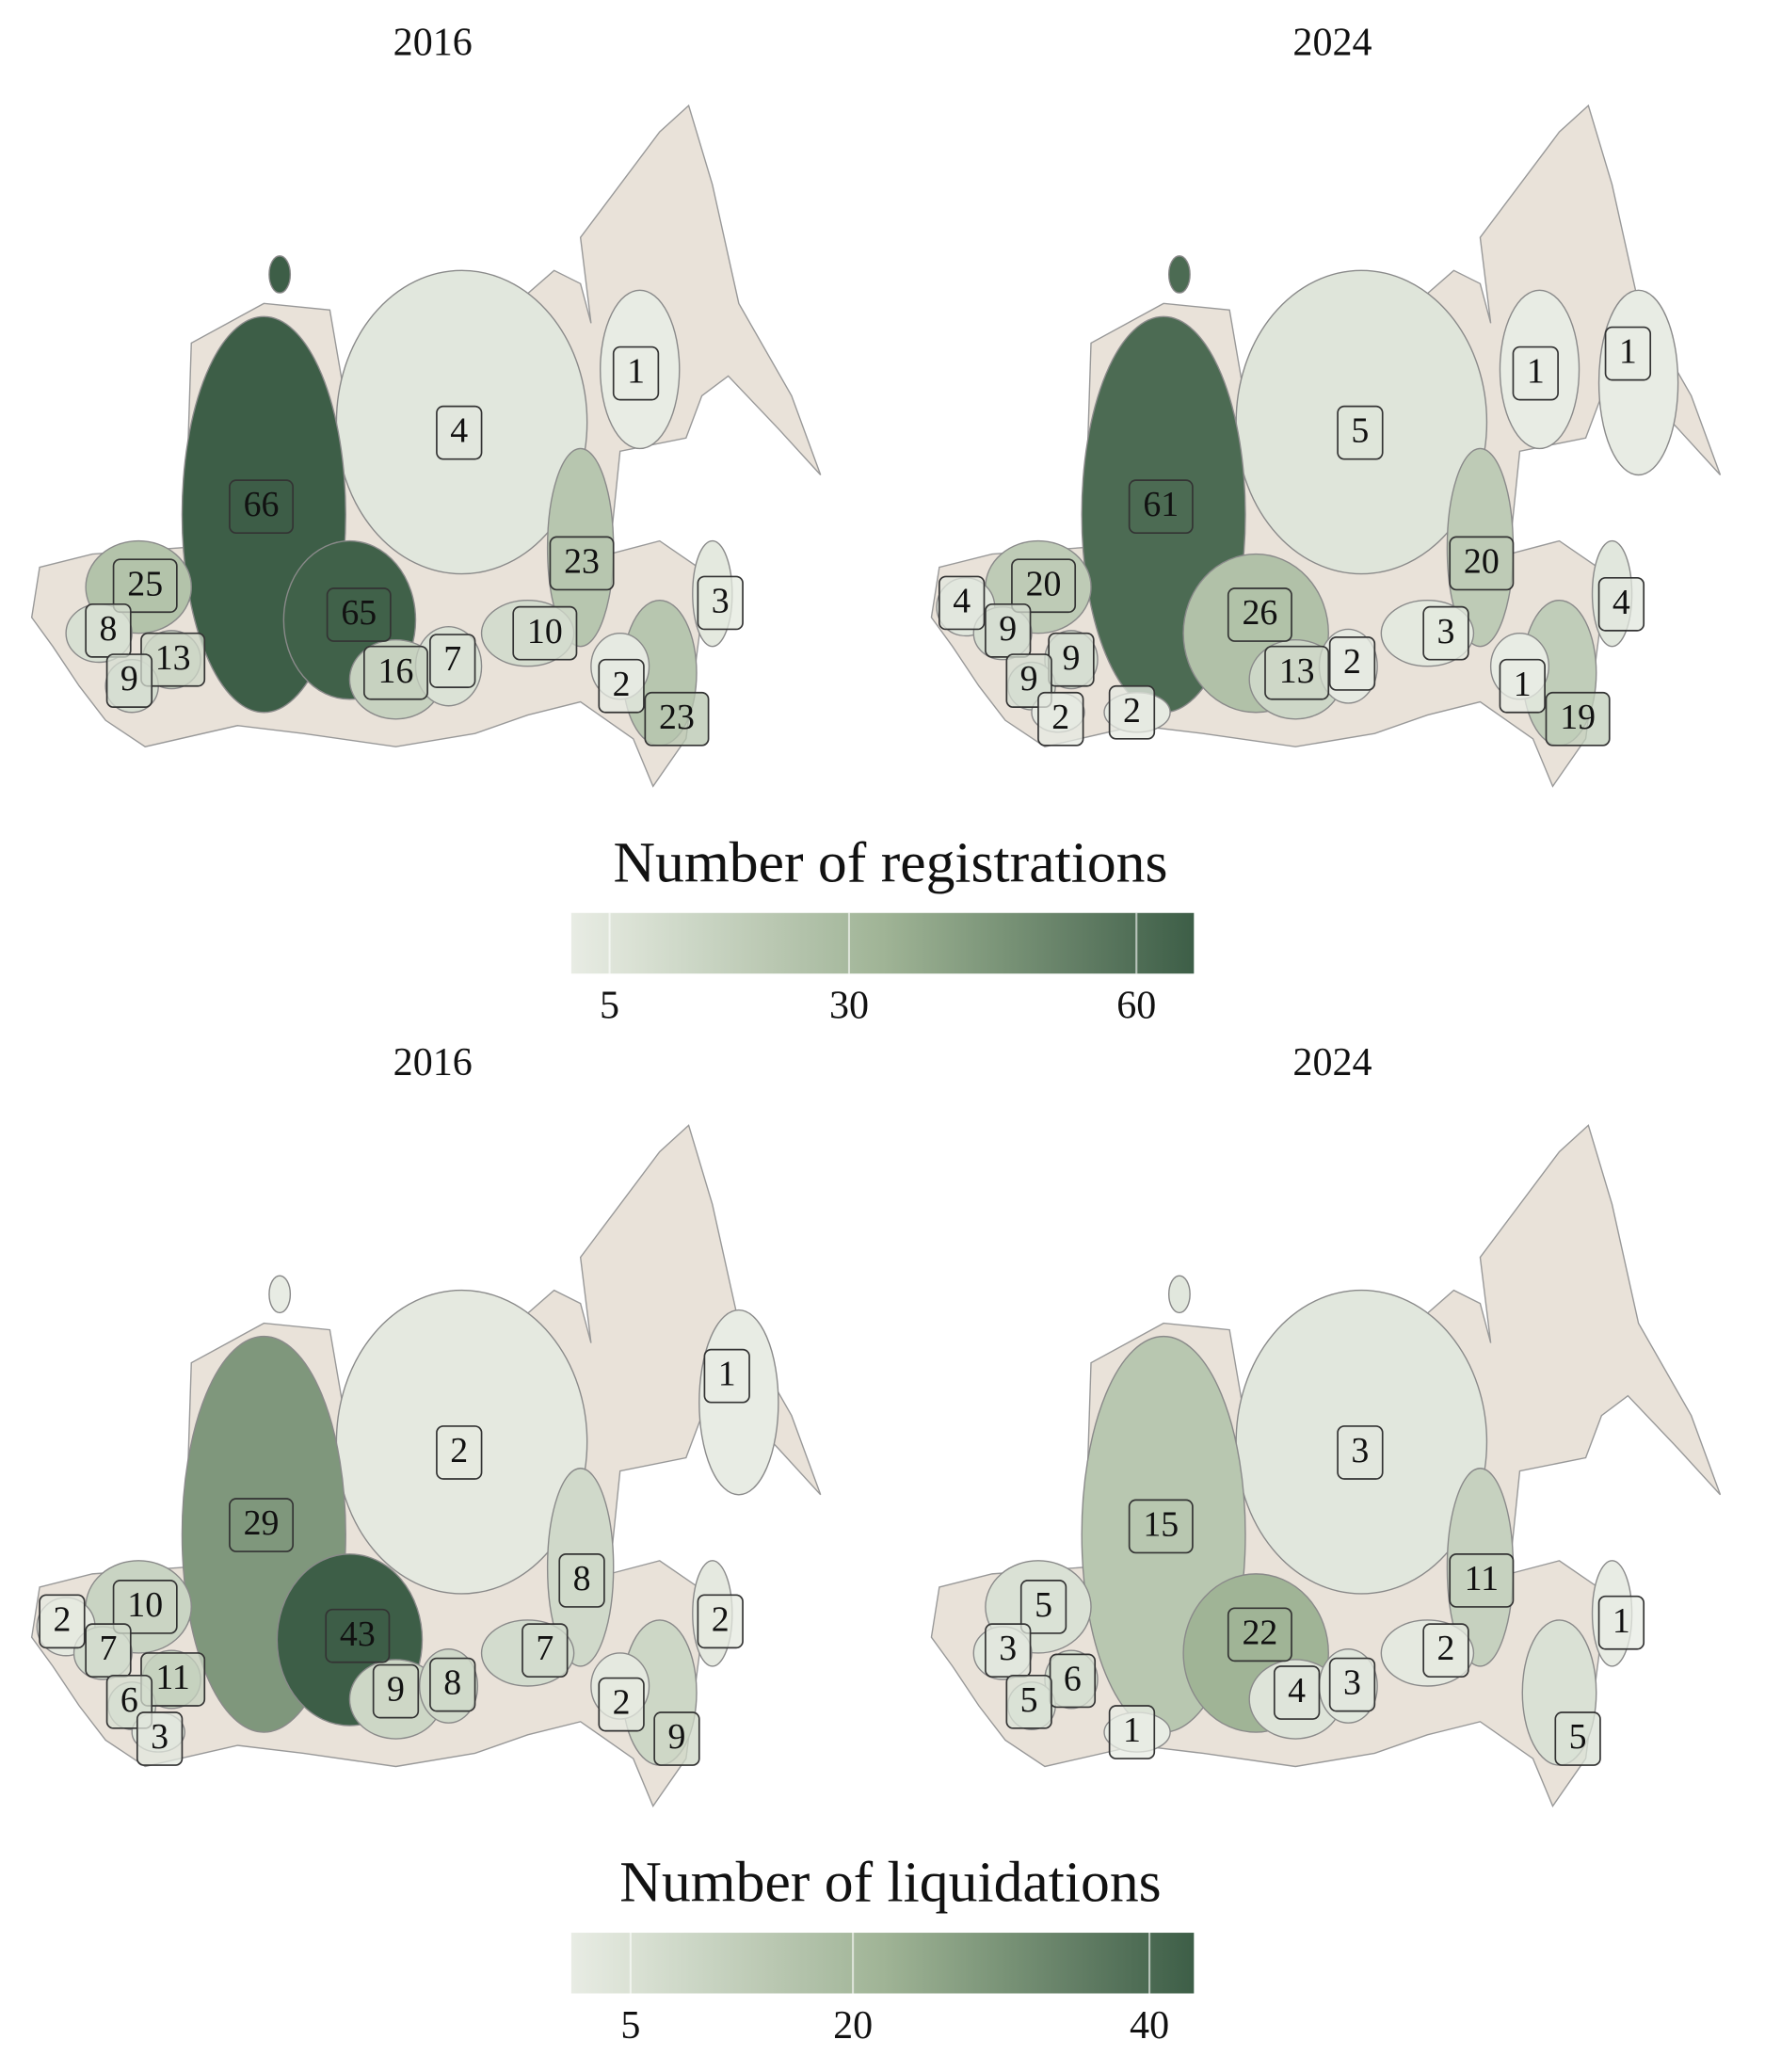  I want to click on panel-title: 2024, so click(1332, 1062).